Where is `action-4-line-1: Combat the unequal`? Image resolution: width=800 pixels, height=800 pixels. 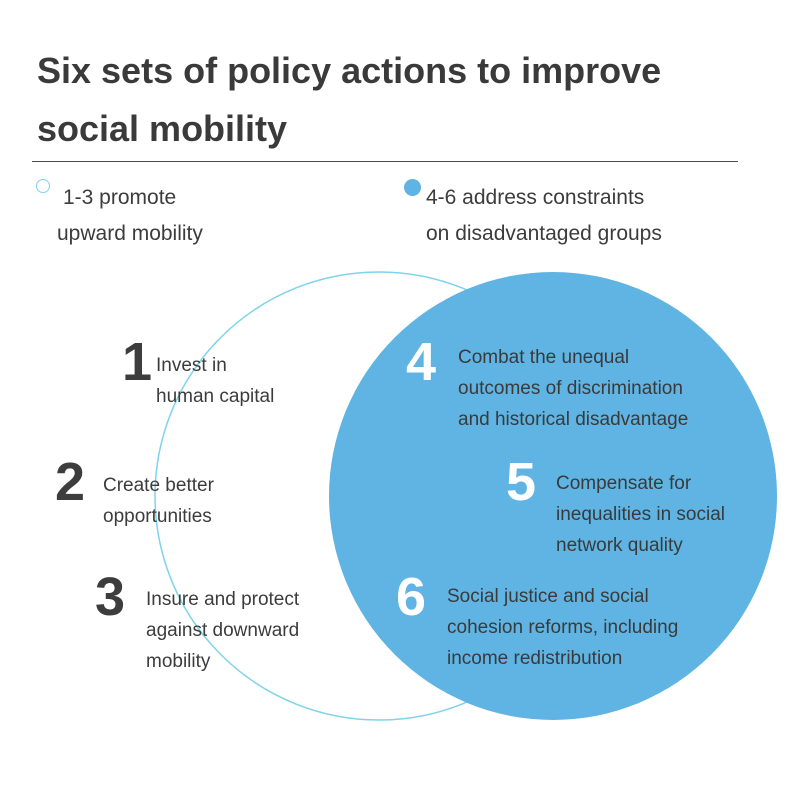
action-4-line-1: Combat the unequal is located at coordinates (544, 357).